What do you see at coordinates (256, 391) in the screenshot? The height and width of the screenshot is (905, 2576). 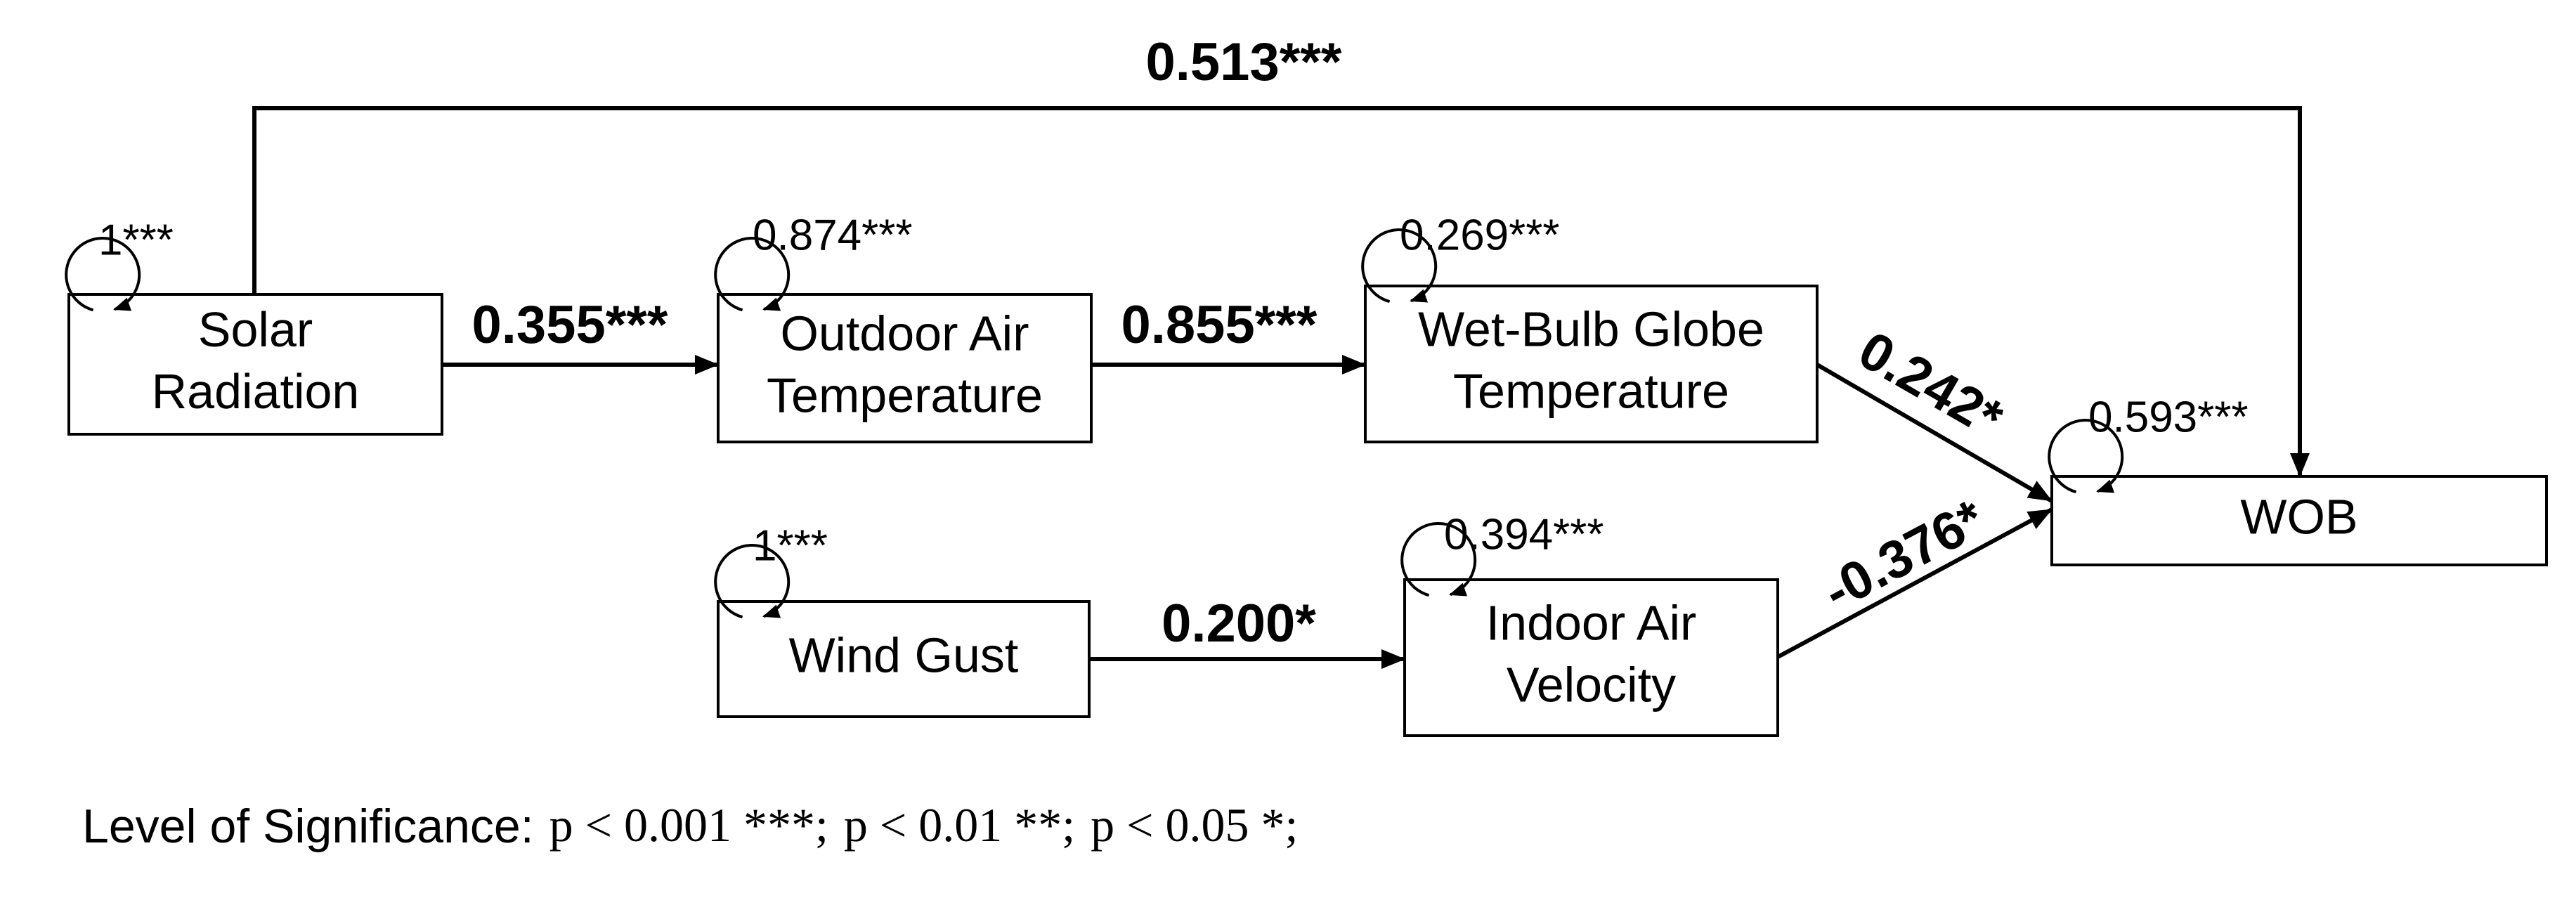 I see `node-label: Radiation` at bounding box center [256, 391].